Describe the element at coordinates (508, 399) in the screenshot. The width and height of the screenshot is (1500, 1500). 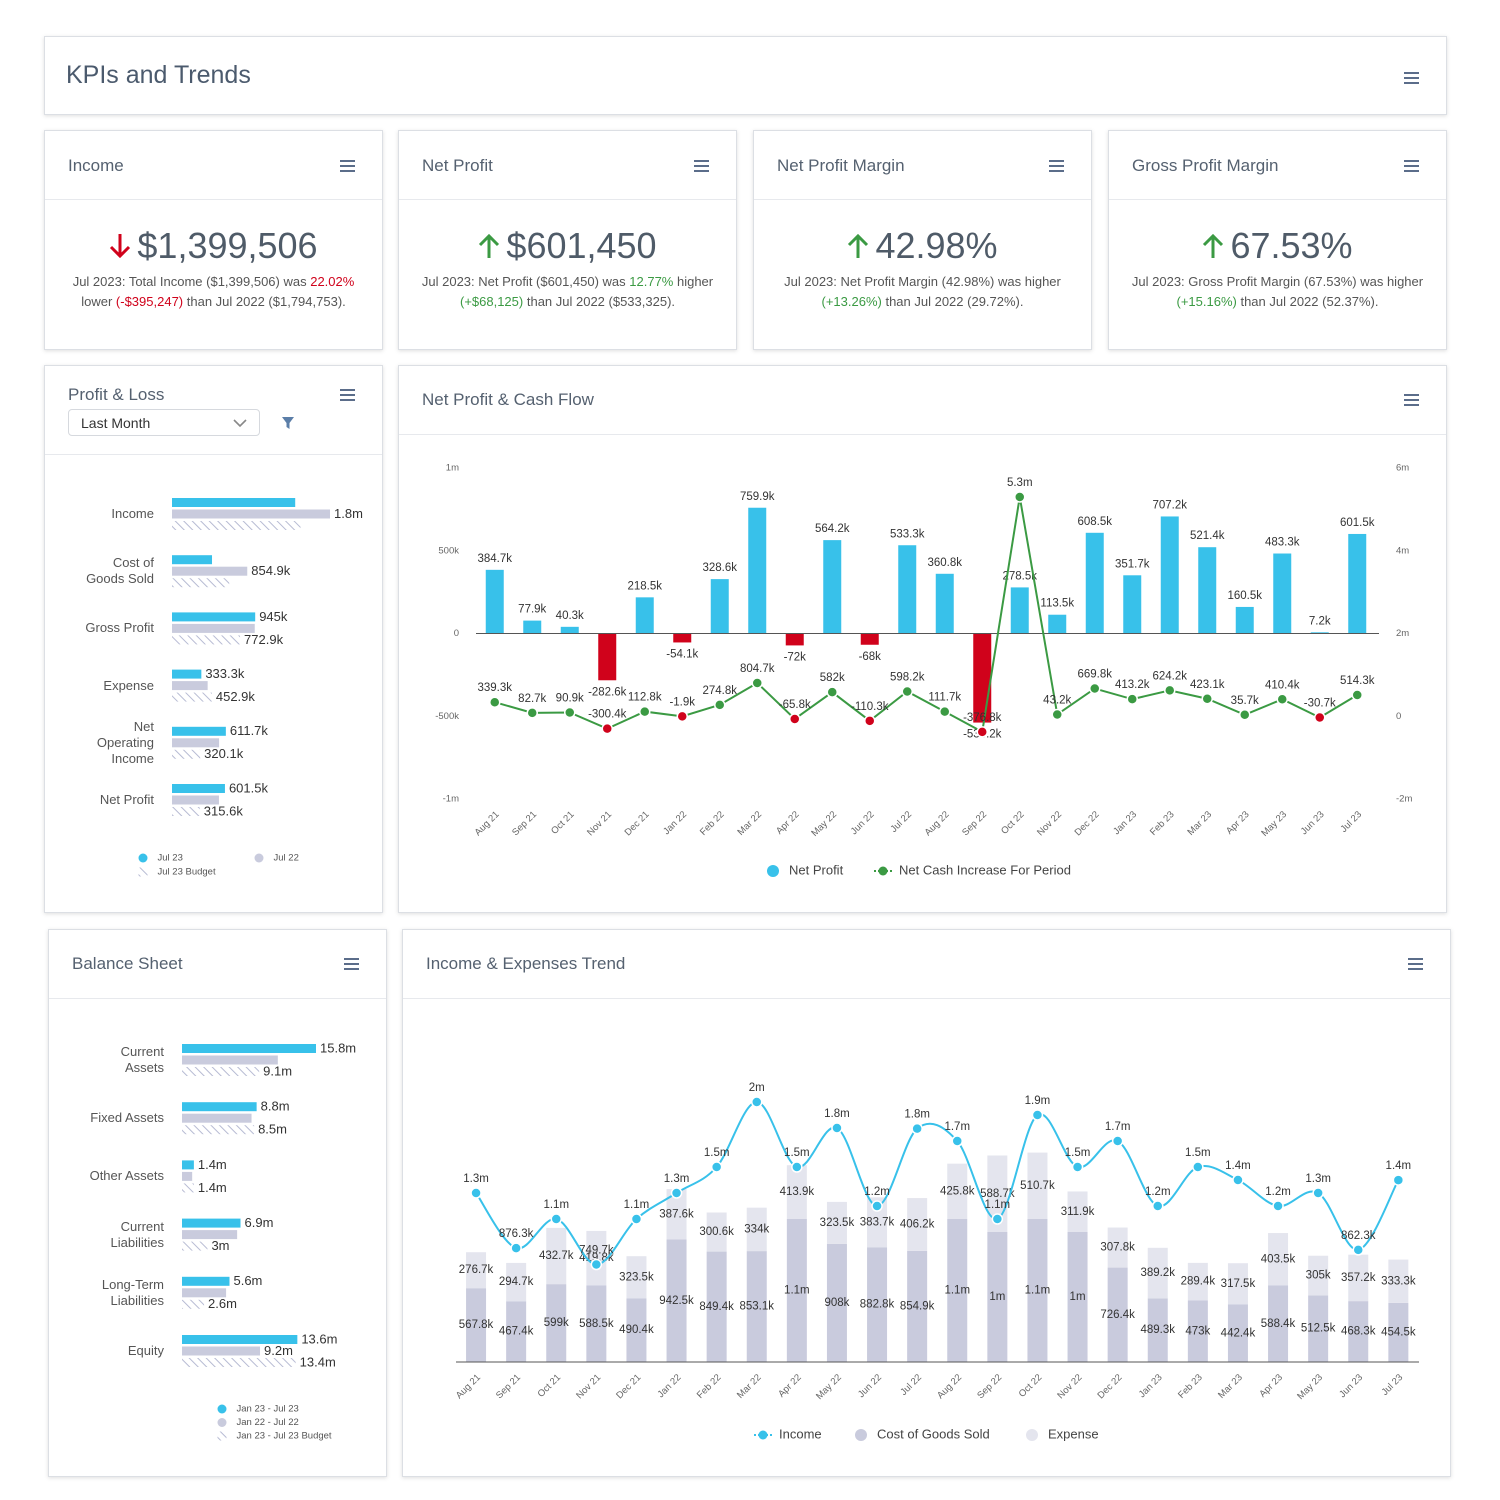
I see `panel-title: Net Profit & Cash Flow` at that location.